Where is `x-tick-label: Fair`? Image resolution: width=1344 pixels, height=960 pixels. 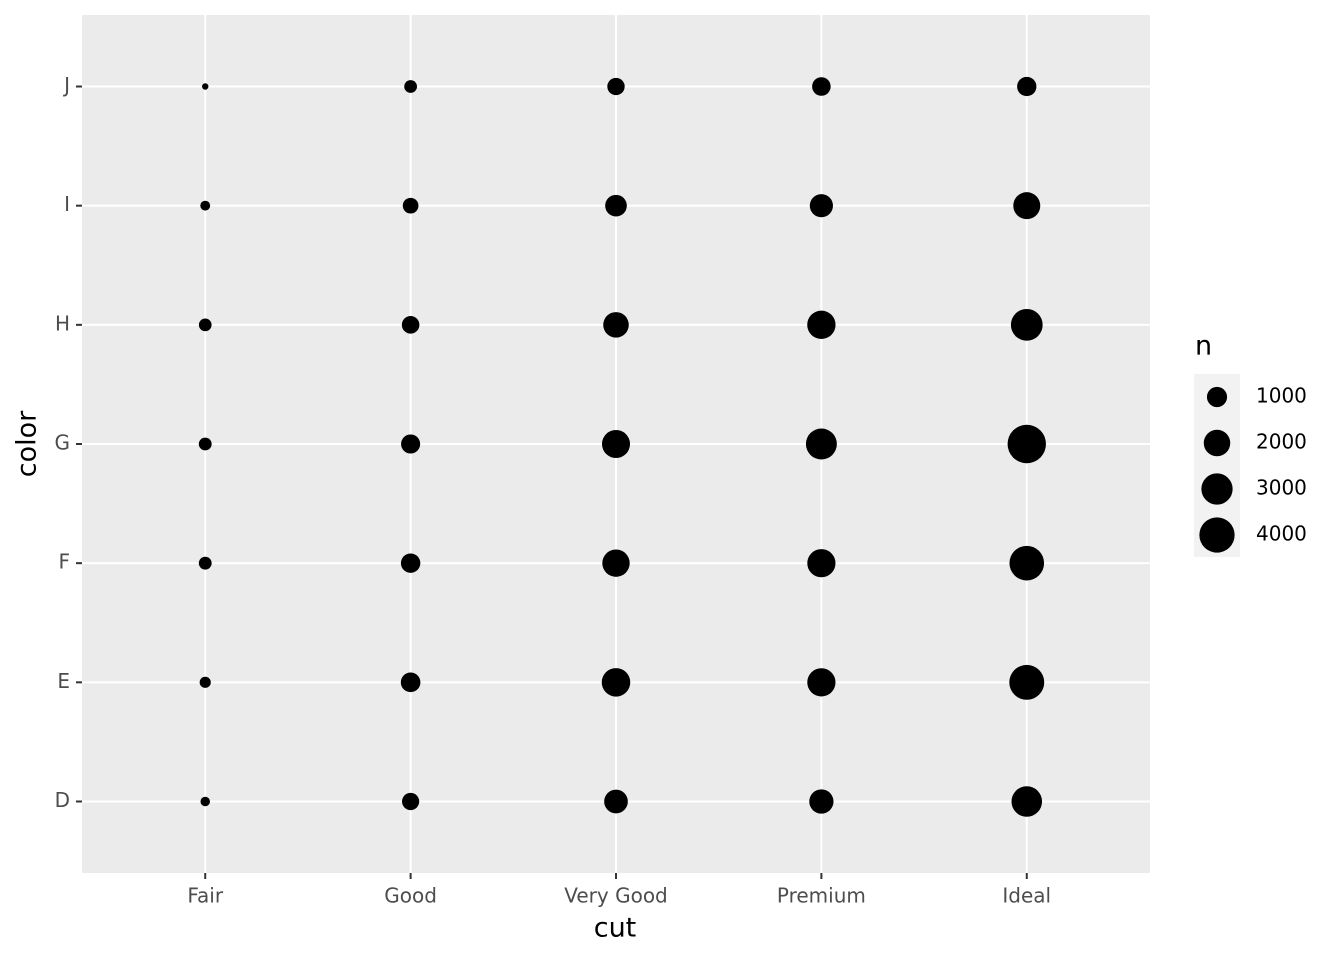
x-tick-label: Fair is located at coordinates (205, 896).